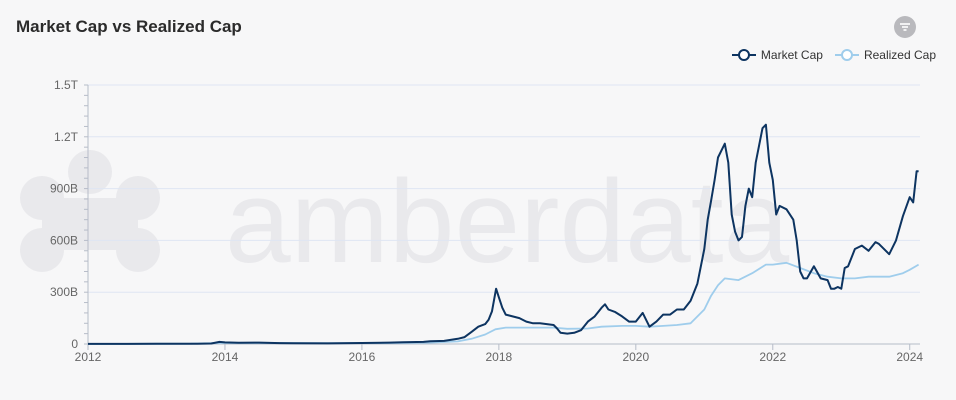 Image resolution: width=956 pixels, height=400 pixels. Describe the element at coordinates (635, 357) in the screenshot. I see `x-tick-label: 2020` at that location.